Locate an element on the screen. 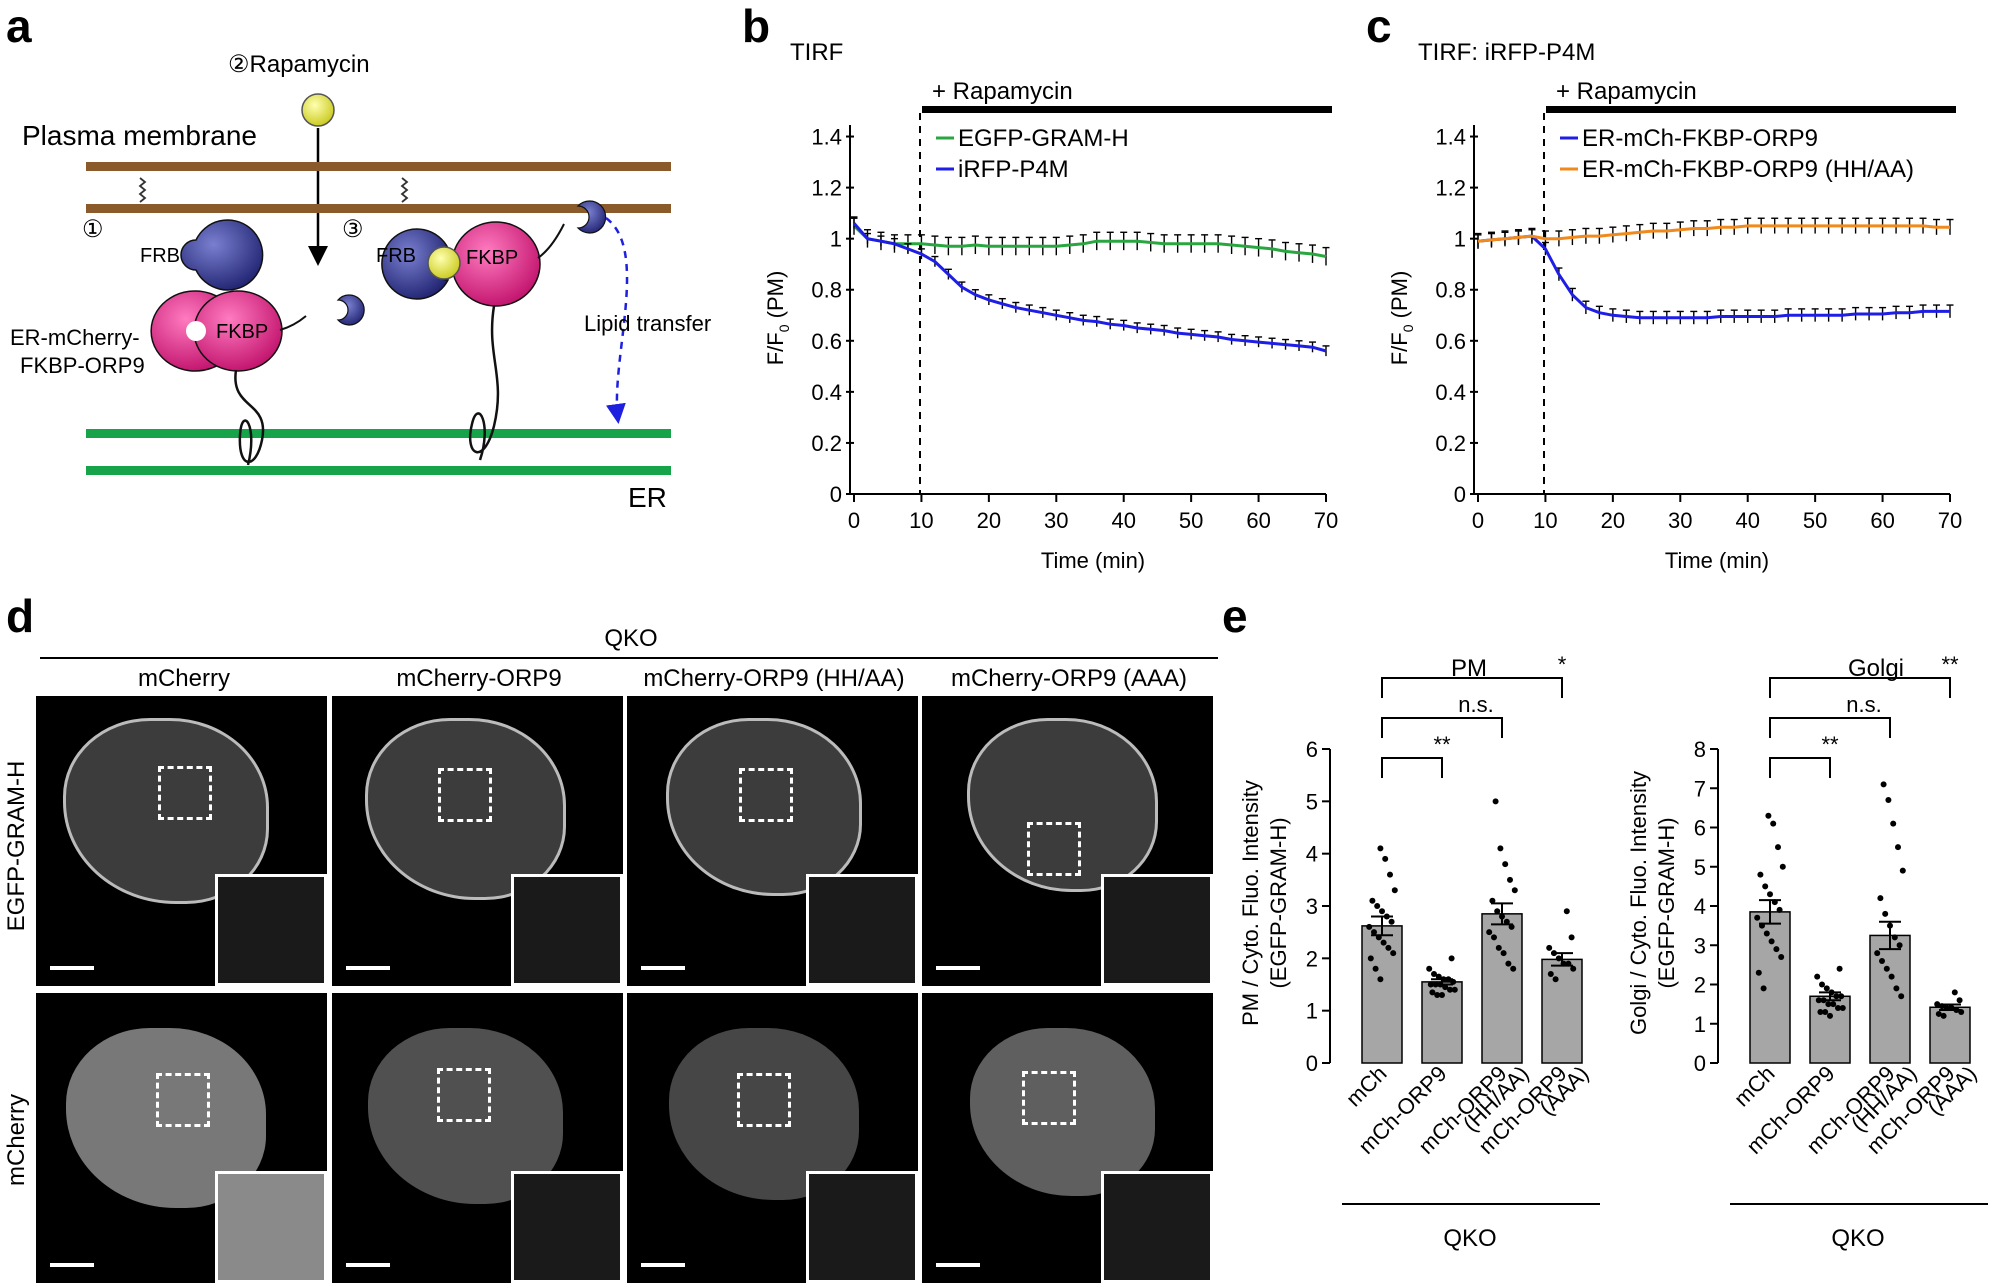 The height and width of the screenshot is (1284, 2000). micrograph-r0-c2 is located at coordinates (772, 841).